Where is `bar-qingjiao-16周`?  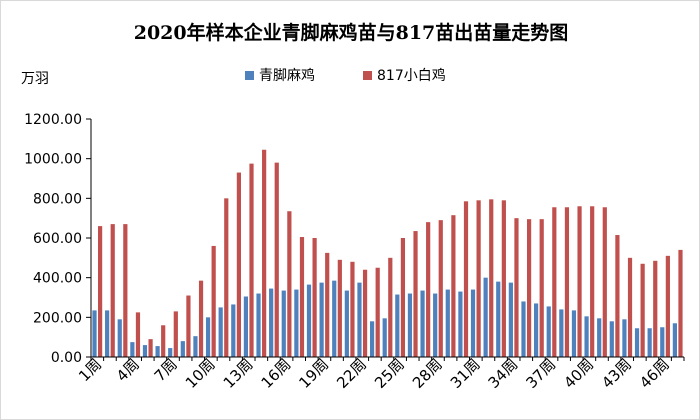
bar-qingjiao-16周 is located at coordinates (283, 323).